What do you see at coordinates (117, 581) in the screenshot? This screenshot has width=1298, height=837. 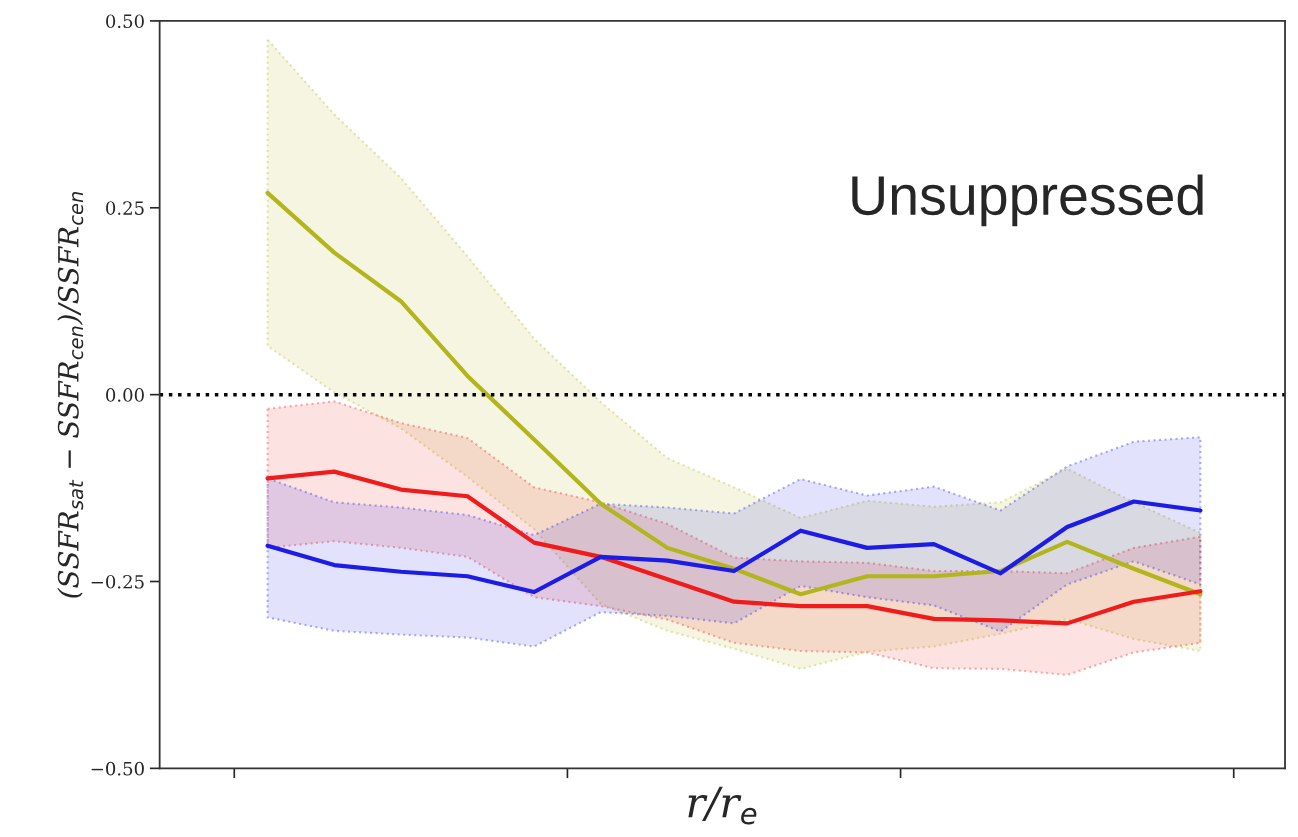 I see `y-tick-label: −0.25` at bounding box center [117, 581].